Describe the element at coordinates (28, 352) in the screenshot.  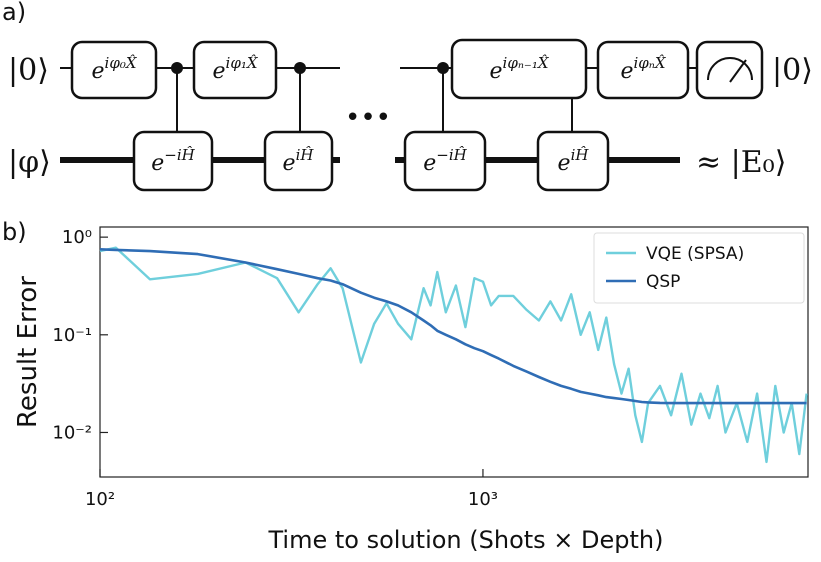
I see `y-axis-label: Result Error` at that location.